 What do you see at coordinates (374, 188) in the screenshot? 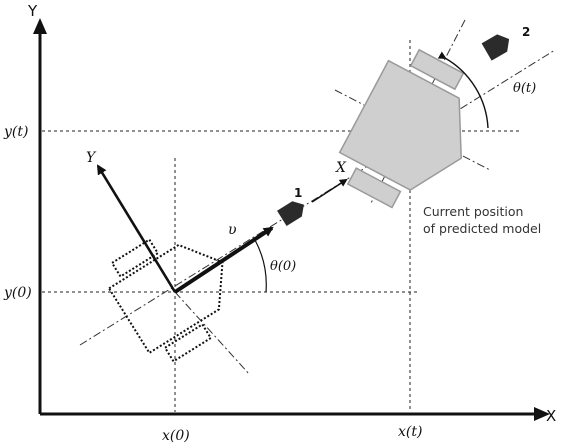
I see `predicted-robot-wheel-bottom` at bounding box center [374, 188].